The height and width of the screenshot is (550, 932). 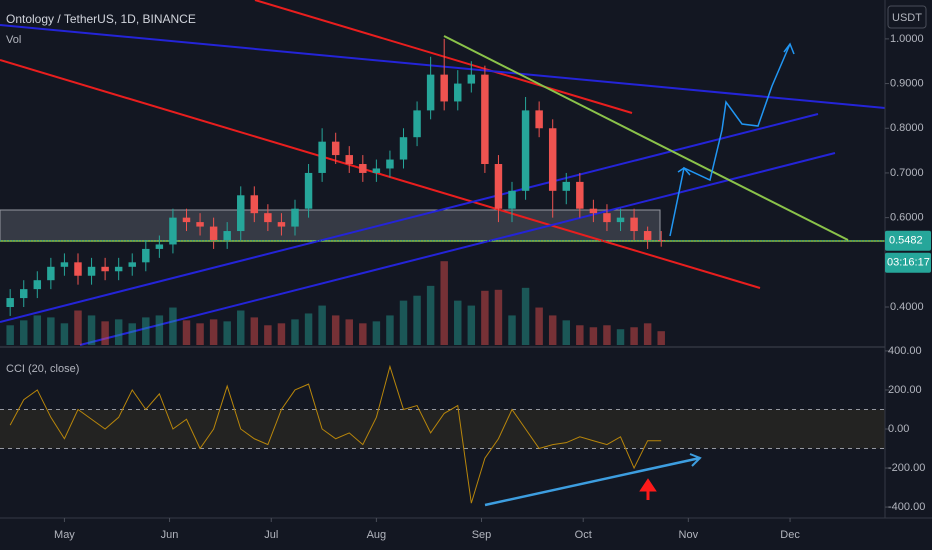 What do you see at coordinates (905, 351) in the screenshot?
I see `cci-tick-label: 400.00` at bounding box center [905, 351].